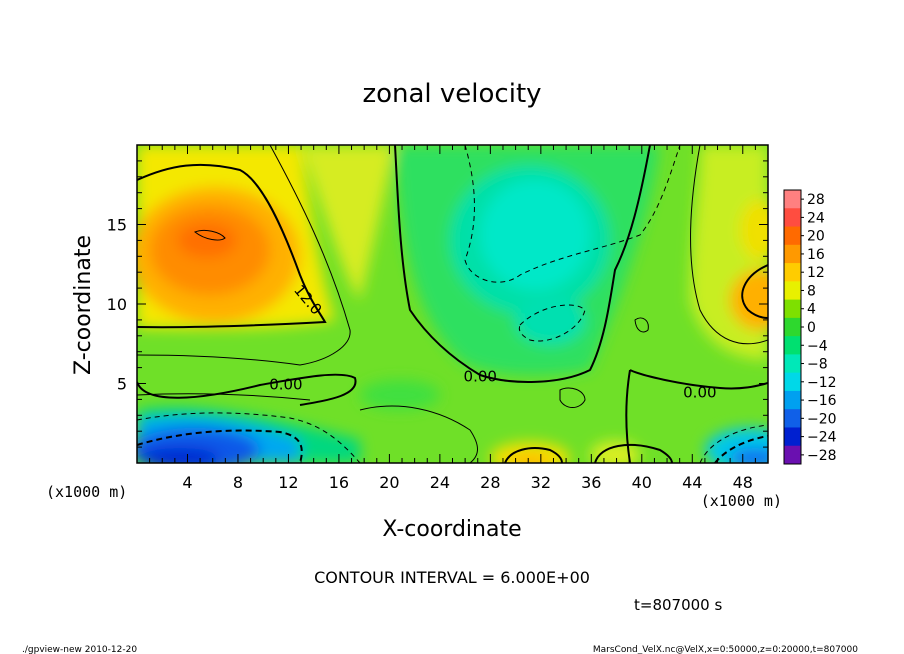  I want to click on y-tick-label: 10, so click(117, 304).